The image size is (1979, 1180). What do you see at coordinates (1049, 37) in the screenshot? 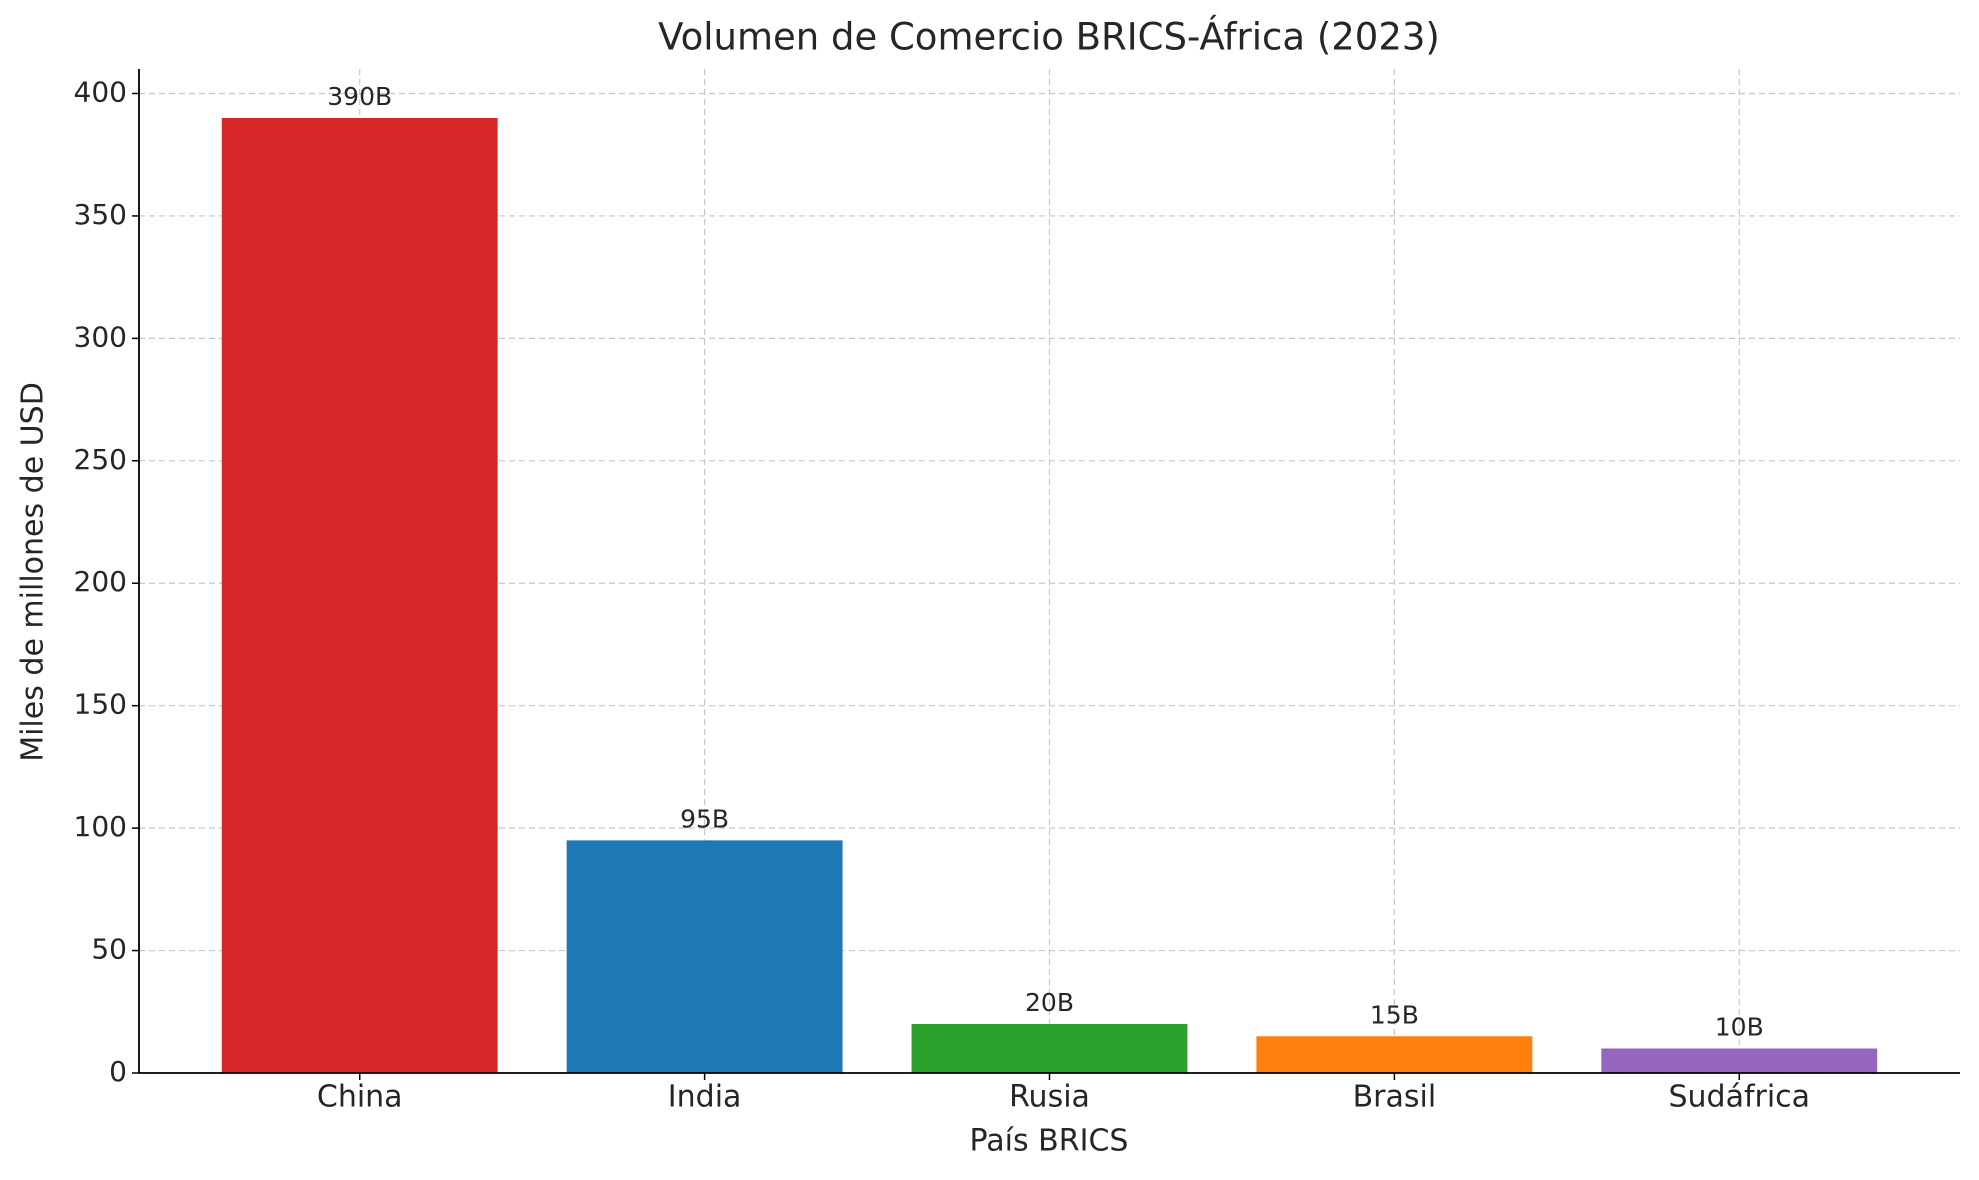
I see `chart-title: Volumen de Comercio BRICS-África (2023)` at bounding box center [1049, 37].